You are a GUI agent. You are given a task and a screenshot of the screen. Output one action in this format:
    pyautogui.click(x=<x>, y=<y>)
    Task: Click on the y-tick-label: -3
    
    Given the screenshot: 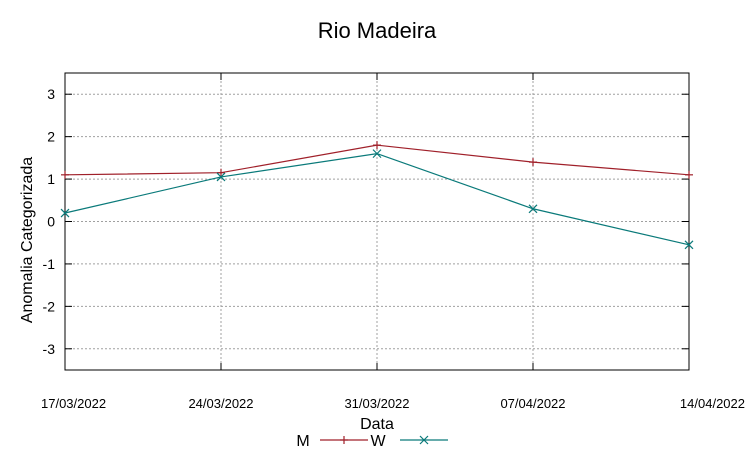 What is the action you would take?
    pyautogui.click(x=49, y=349)
    